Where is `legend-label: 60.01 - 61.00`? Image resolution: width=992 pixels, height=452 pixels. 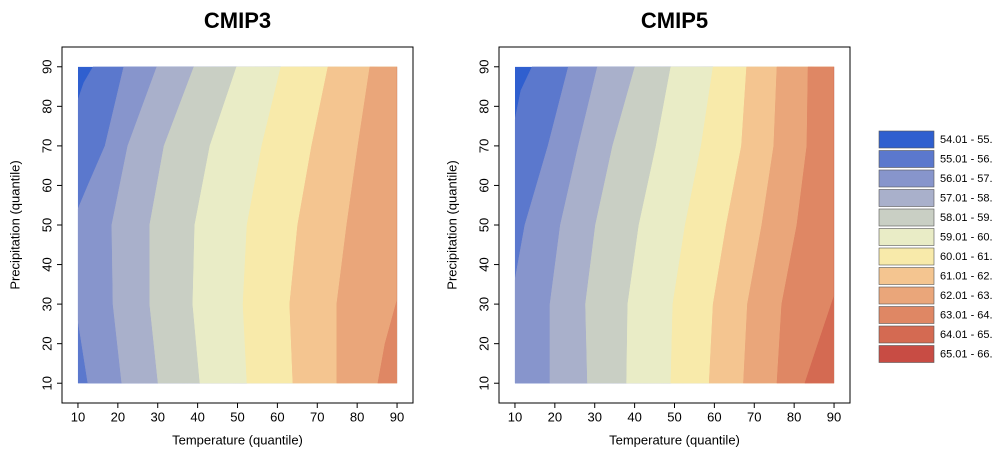
legend-label: 60.01 - 61.00 is located at coordinates (966, 257).